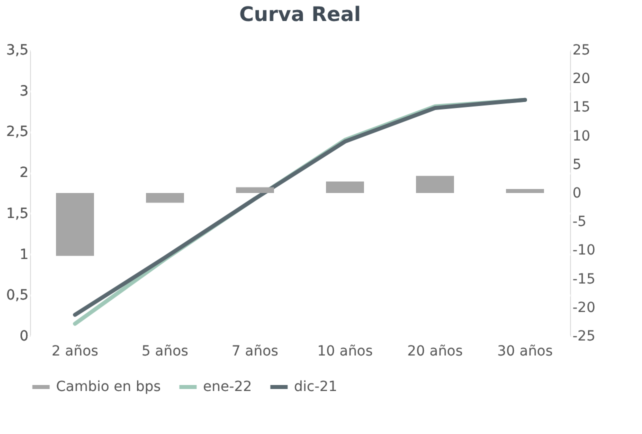 The image size is (642, 434). I want to click on x-tick-label: 5 años, so click(165, 352).